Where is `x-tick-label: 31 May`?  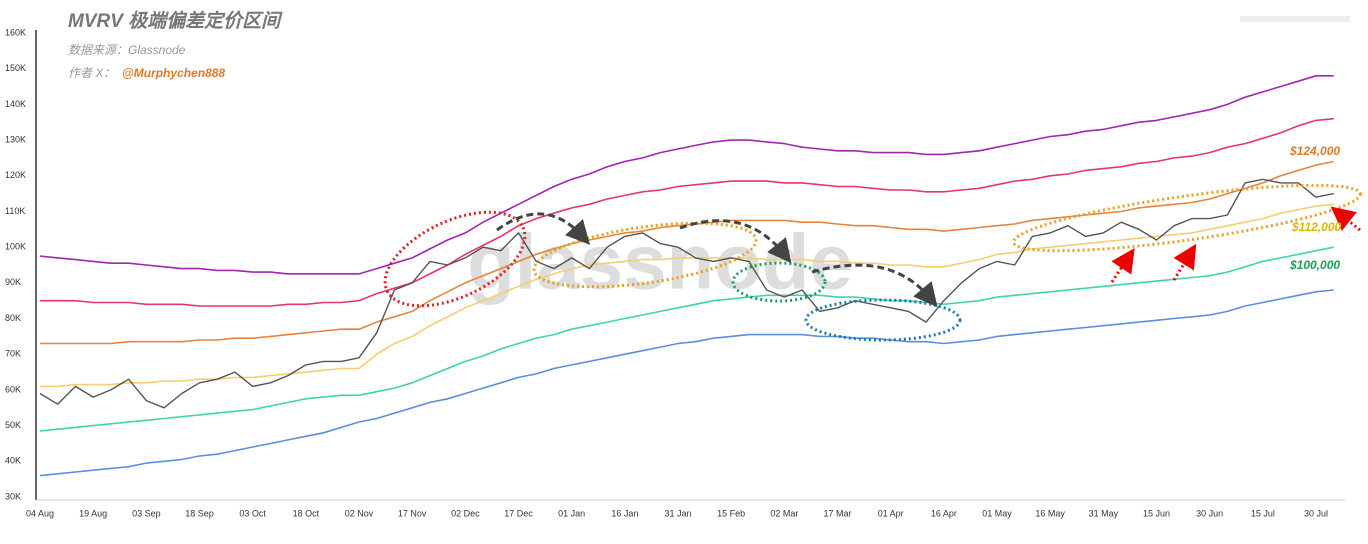 x-tick-label: 31 May is located at coordinates (1104, 513).